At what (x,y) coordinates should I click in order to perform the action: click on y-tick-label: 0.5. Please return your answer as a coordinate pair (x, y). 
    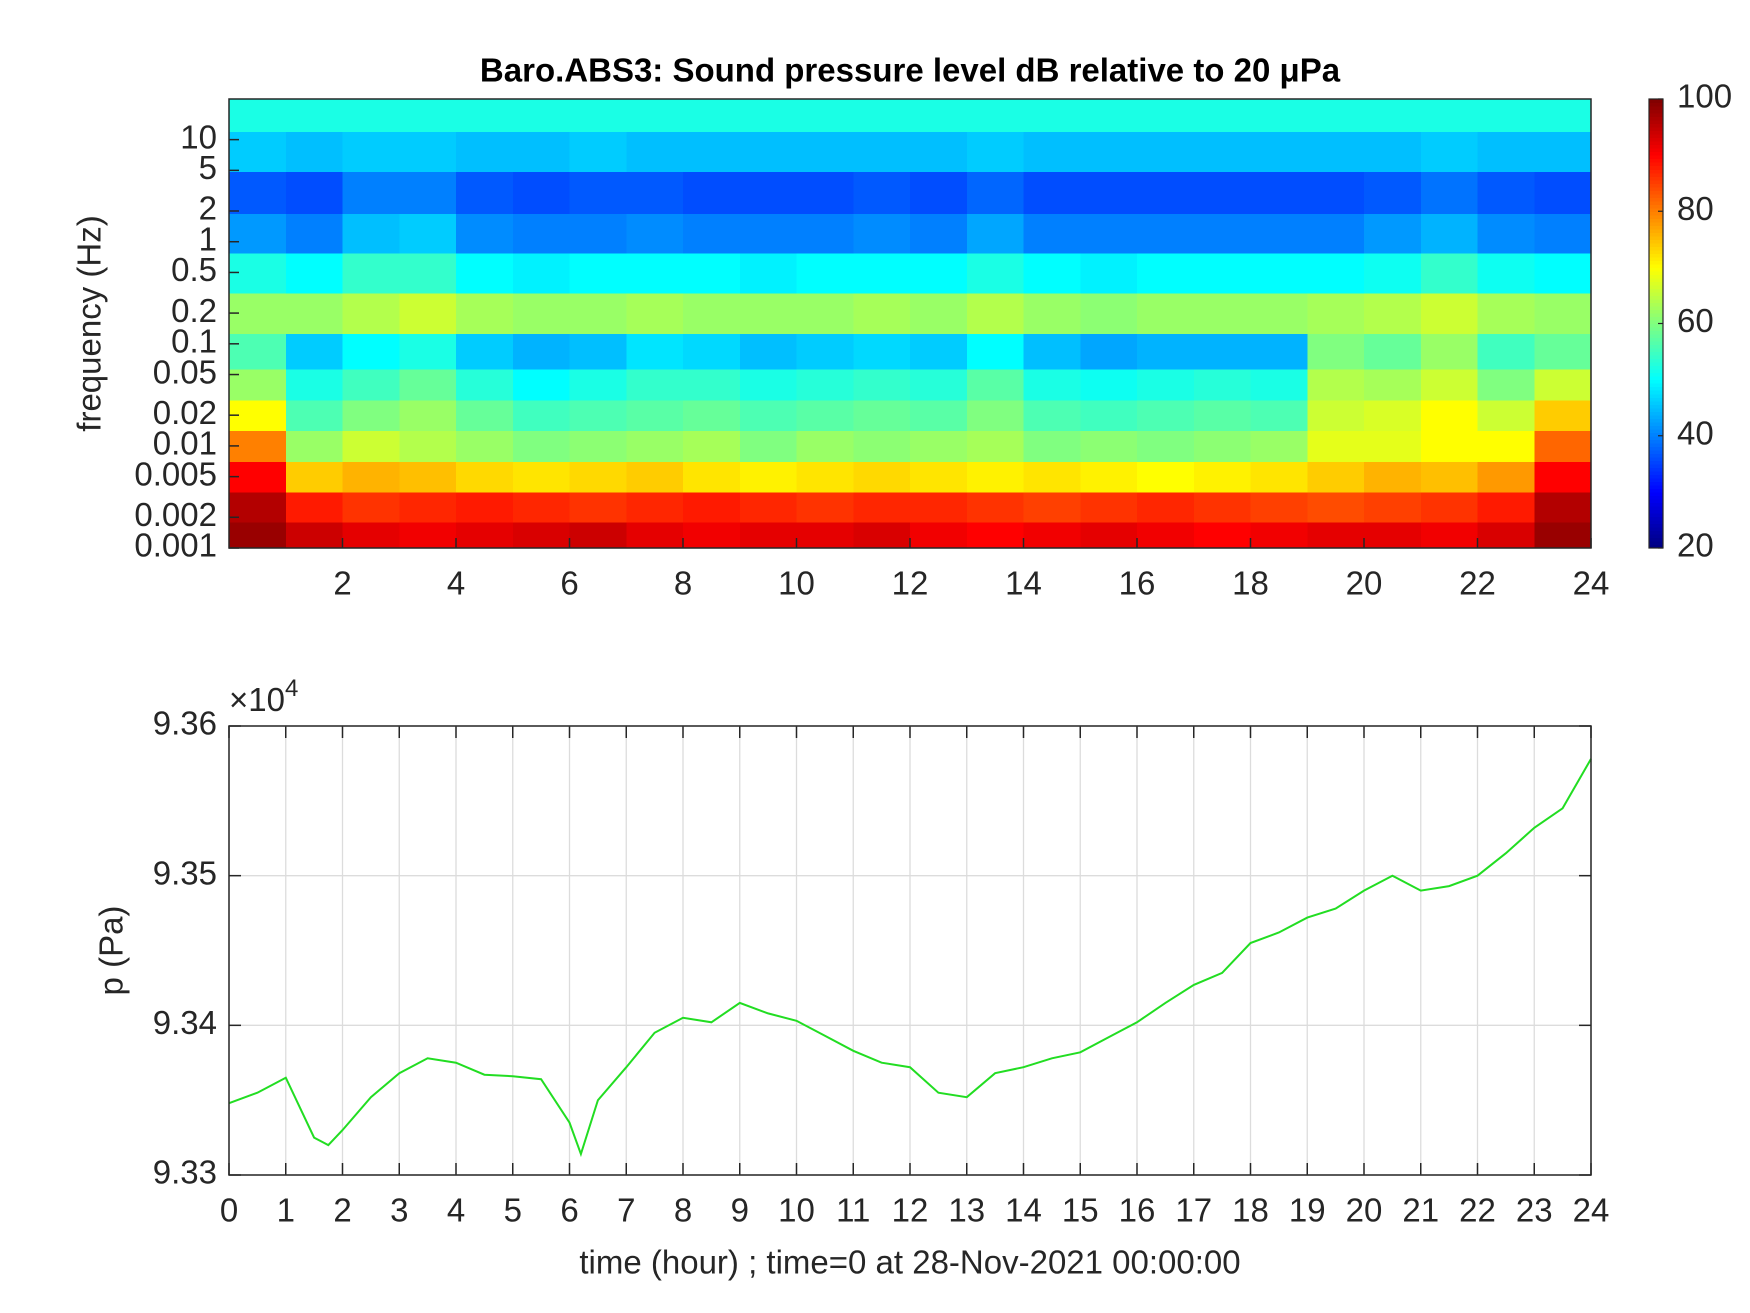
    Looking at the image, I should click on (194, 269).